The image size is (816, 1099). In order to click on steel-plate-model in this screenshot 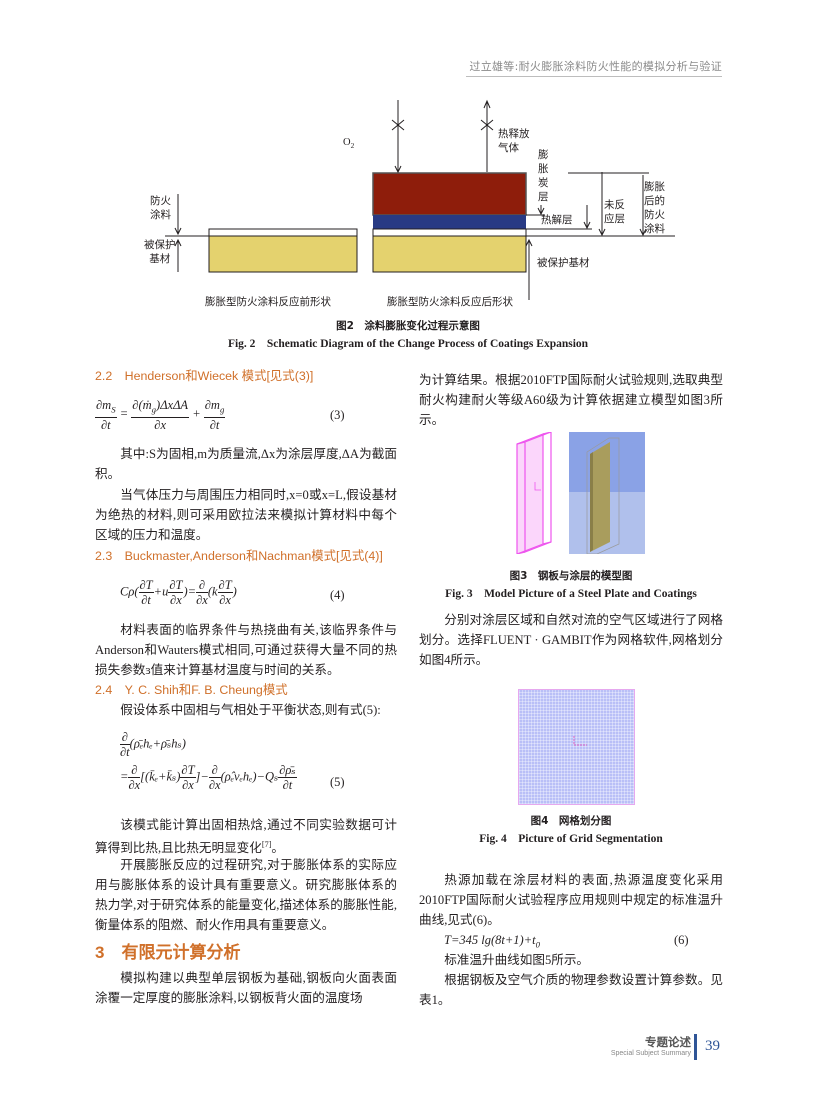, I will do `click(580, 493)`.